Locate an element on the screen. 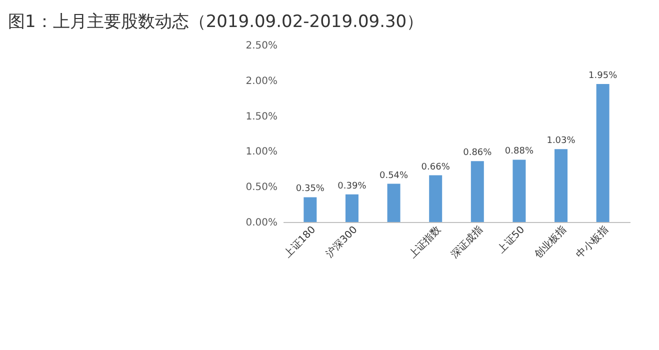 This screenshot has width=659, height=350. y-tick-label: 2.00% is located at coordinates (262, 81).